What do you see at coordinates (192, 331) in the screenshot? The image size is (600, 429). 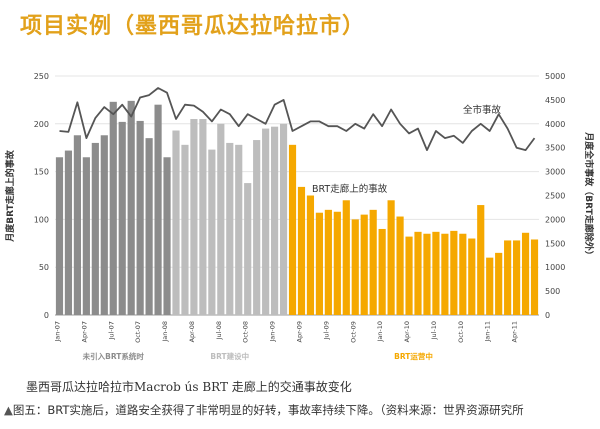 I see `x-tick-label: Apr-08` at bounding box center [192, 331].